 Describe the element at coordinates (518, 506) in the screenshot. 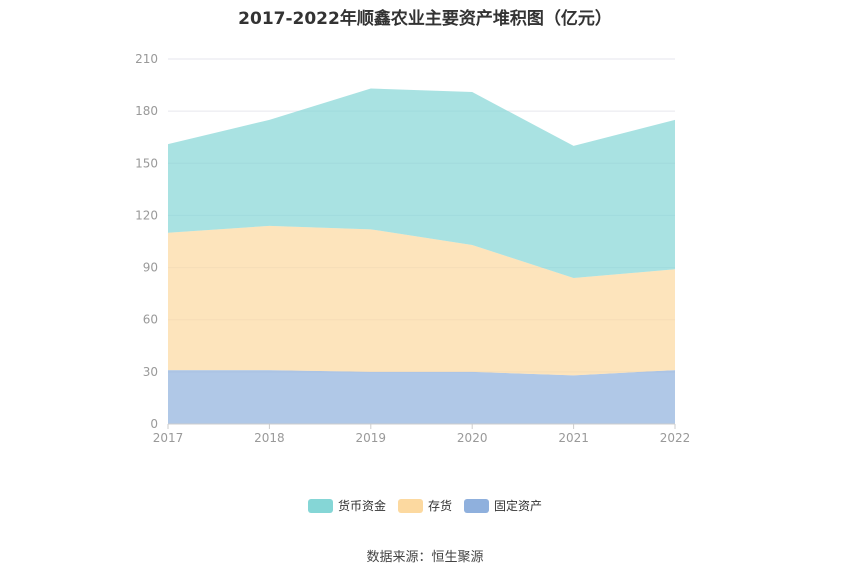

I see `legend-label: 固定资产` at that location.